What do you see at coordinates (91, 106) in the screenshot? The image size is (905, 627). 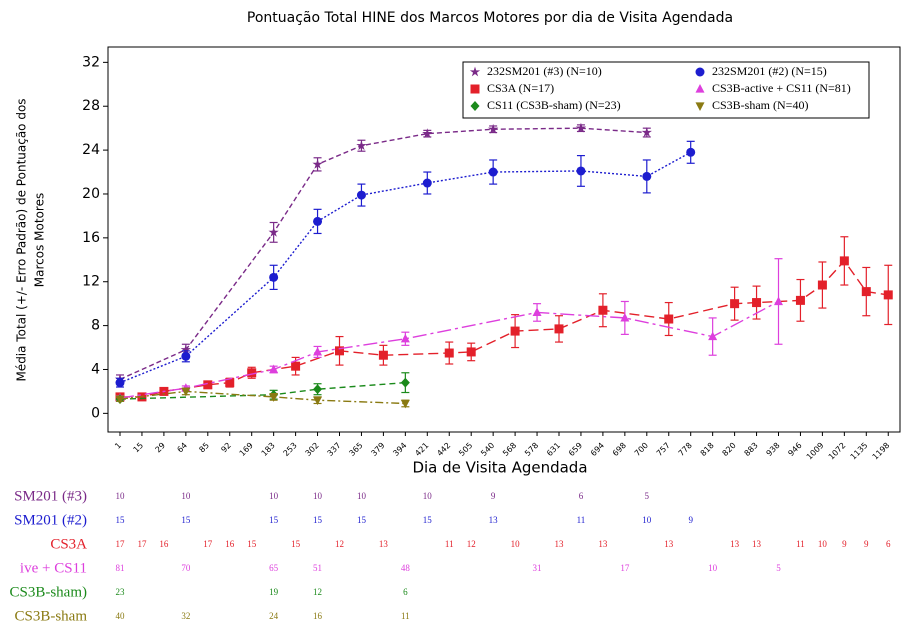 I see `y-tick-label: 28` at bounding box center [91, 106].